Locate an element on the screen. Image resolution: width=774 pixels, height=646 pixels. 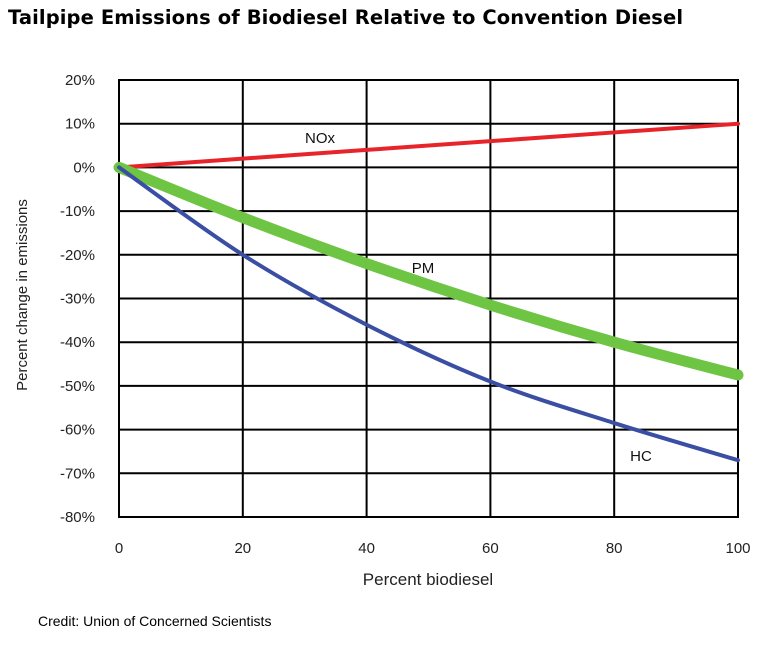
x-tick-label: 20 is located at coordinates (242, 548).